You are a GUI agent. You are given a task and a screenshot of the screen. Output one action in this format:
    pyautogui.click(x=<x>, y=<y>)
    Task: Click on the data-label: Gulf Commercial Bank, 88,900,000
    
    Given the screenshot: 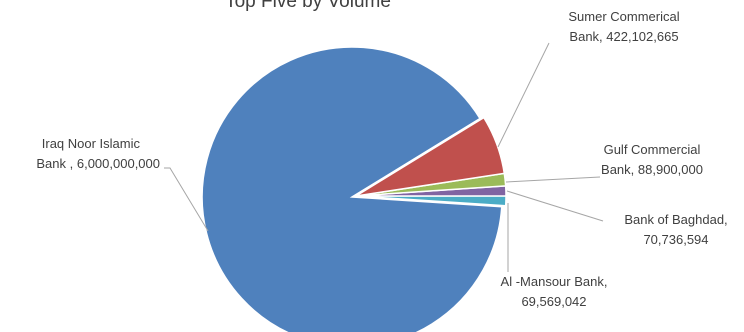 What is the action you would take?
    pyautogui.click(x=652, y=159)
    